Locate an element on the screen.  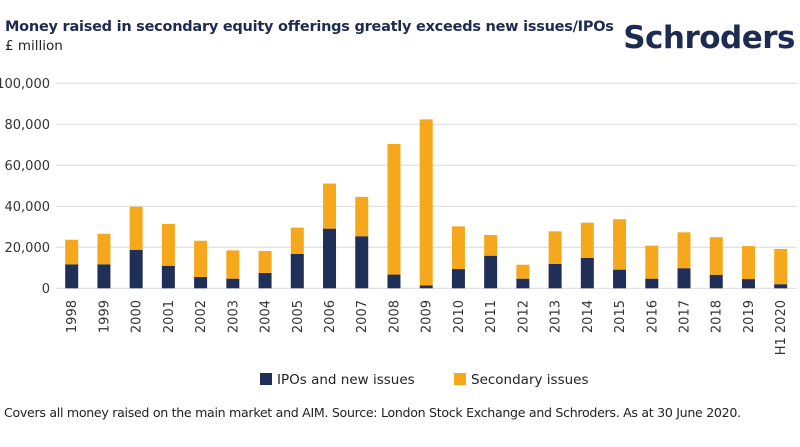
legend: IPOs and new issues Secondary issues is located at coordinates (424, 380).